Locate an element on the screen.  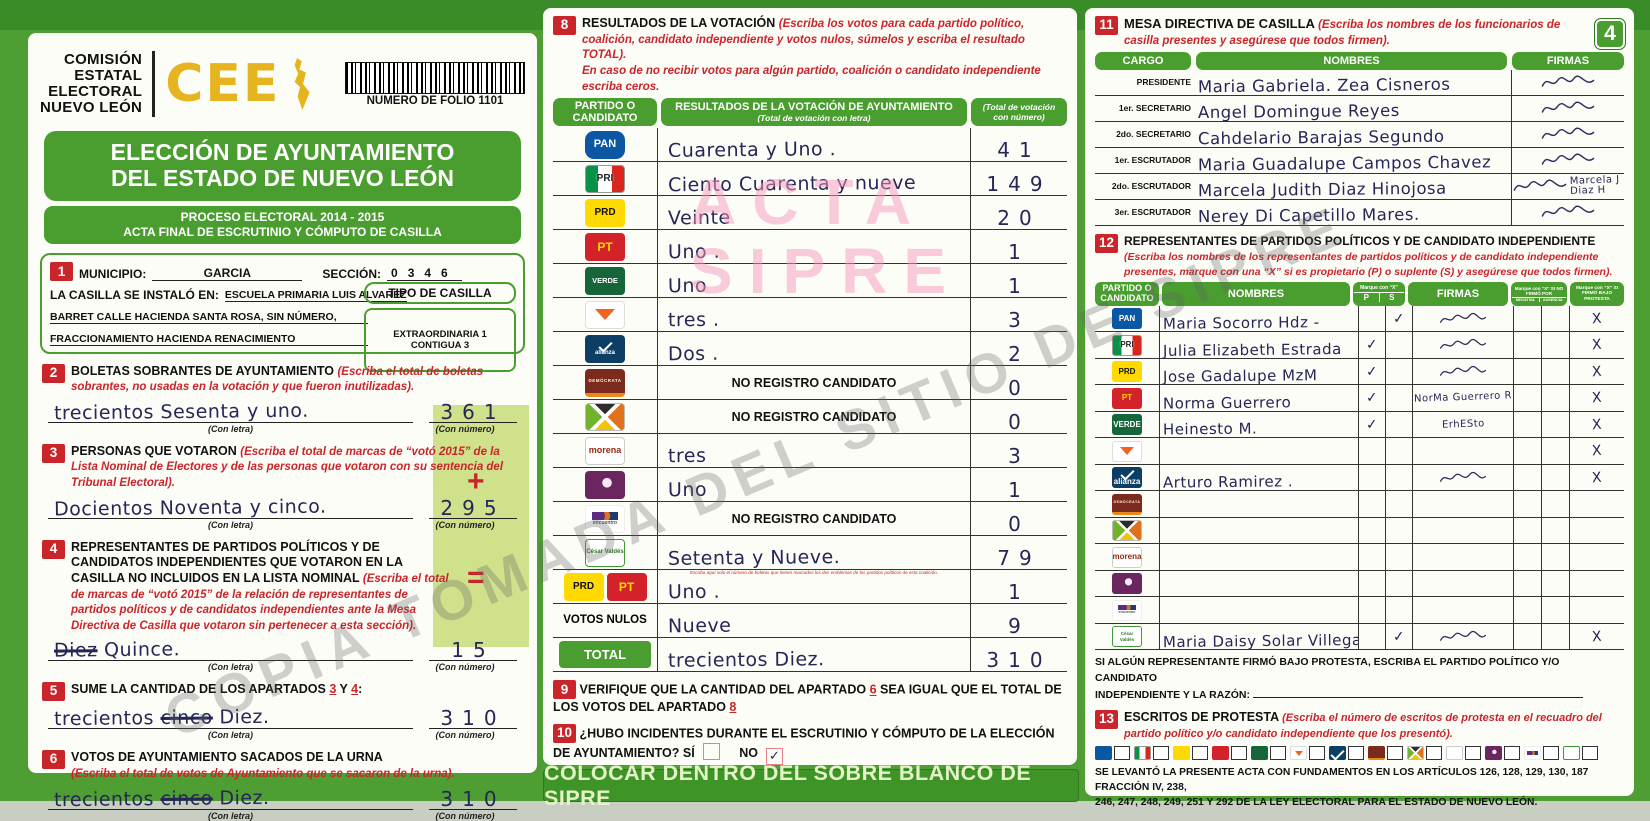
party-cell: encuentro is located at coordinates (1127, 610).